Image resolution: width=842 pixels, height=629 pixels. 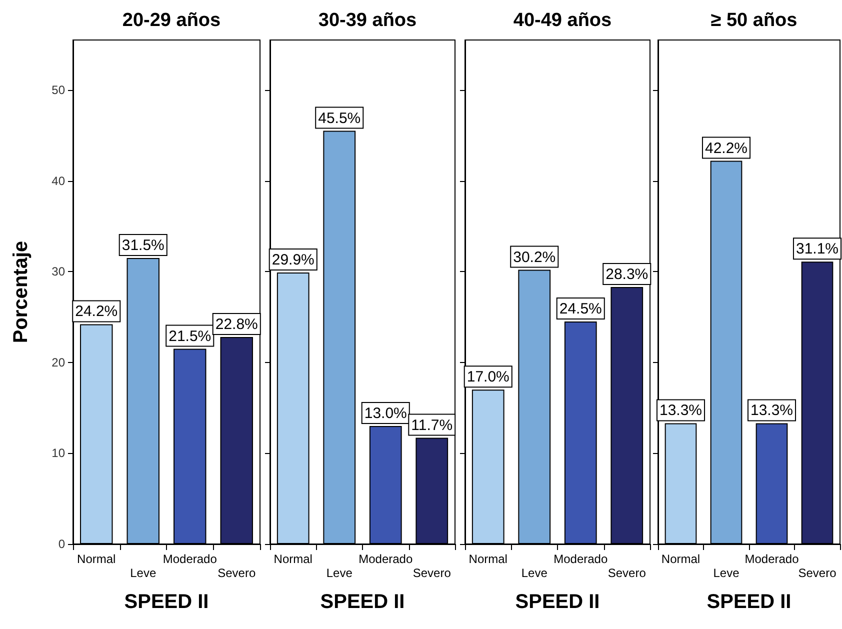 What do you see at coordinates (754, 20) in the screenshot?
I see `chart-title: ≥ 50 años` at bounding box center [754, 20].